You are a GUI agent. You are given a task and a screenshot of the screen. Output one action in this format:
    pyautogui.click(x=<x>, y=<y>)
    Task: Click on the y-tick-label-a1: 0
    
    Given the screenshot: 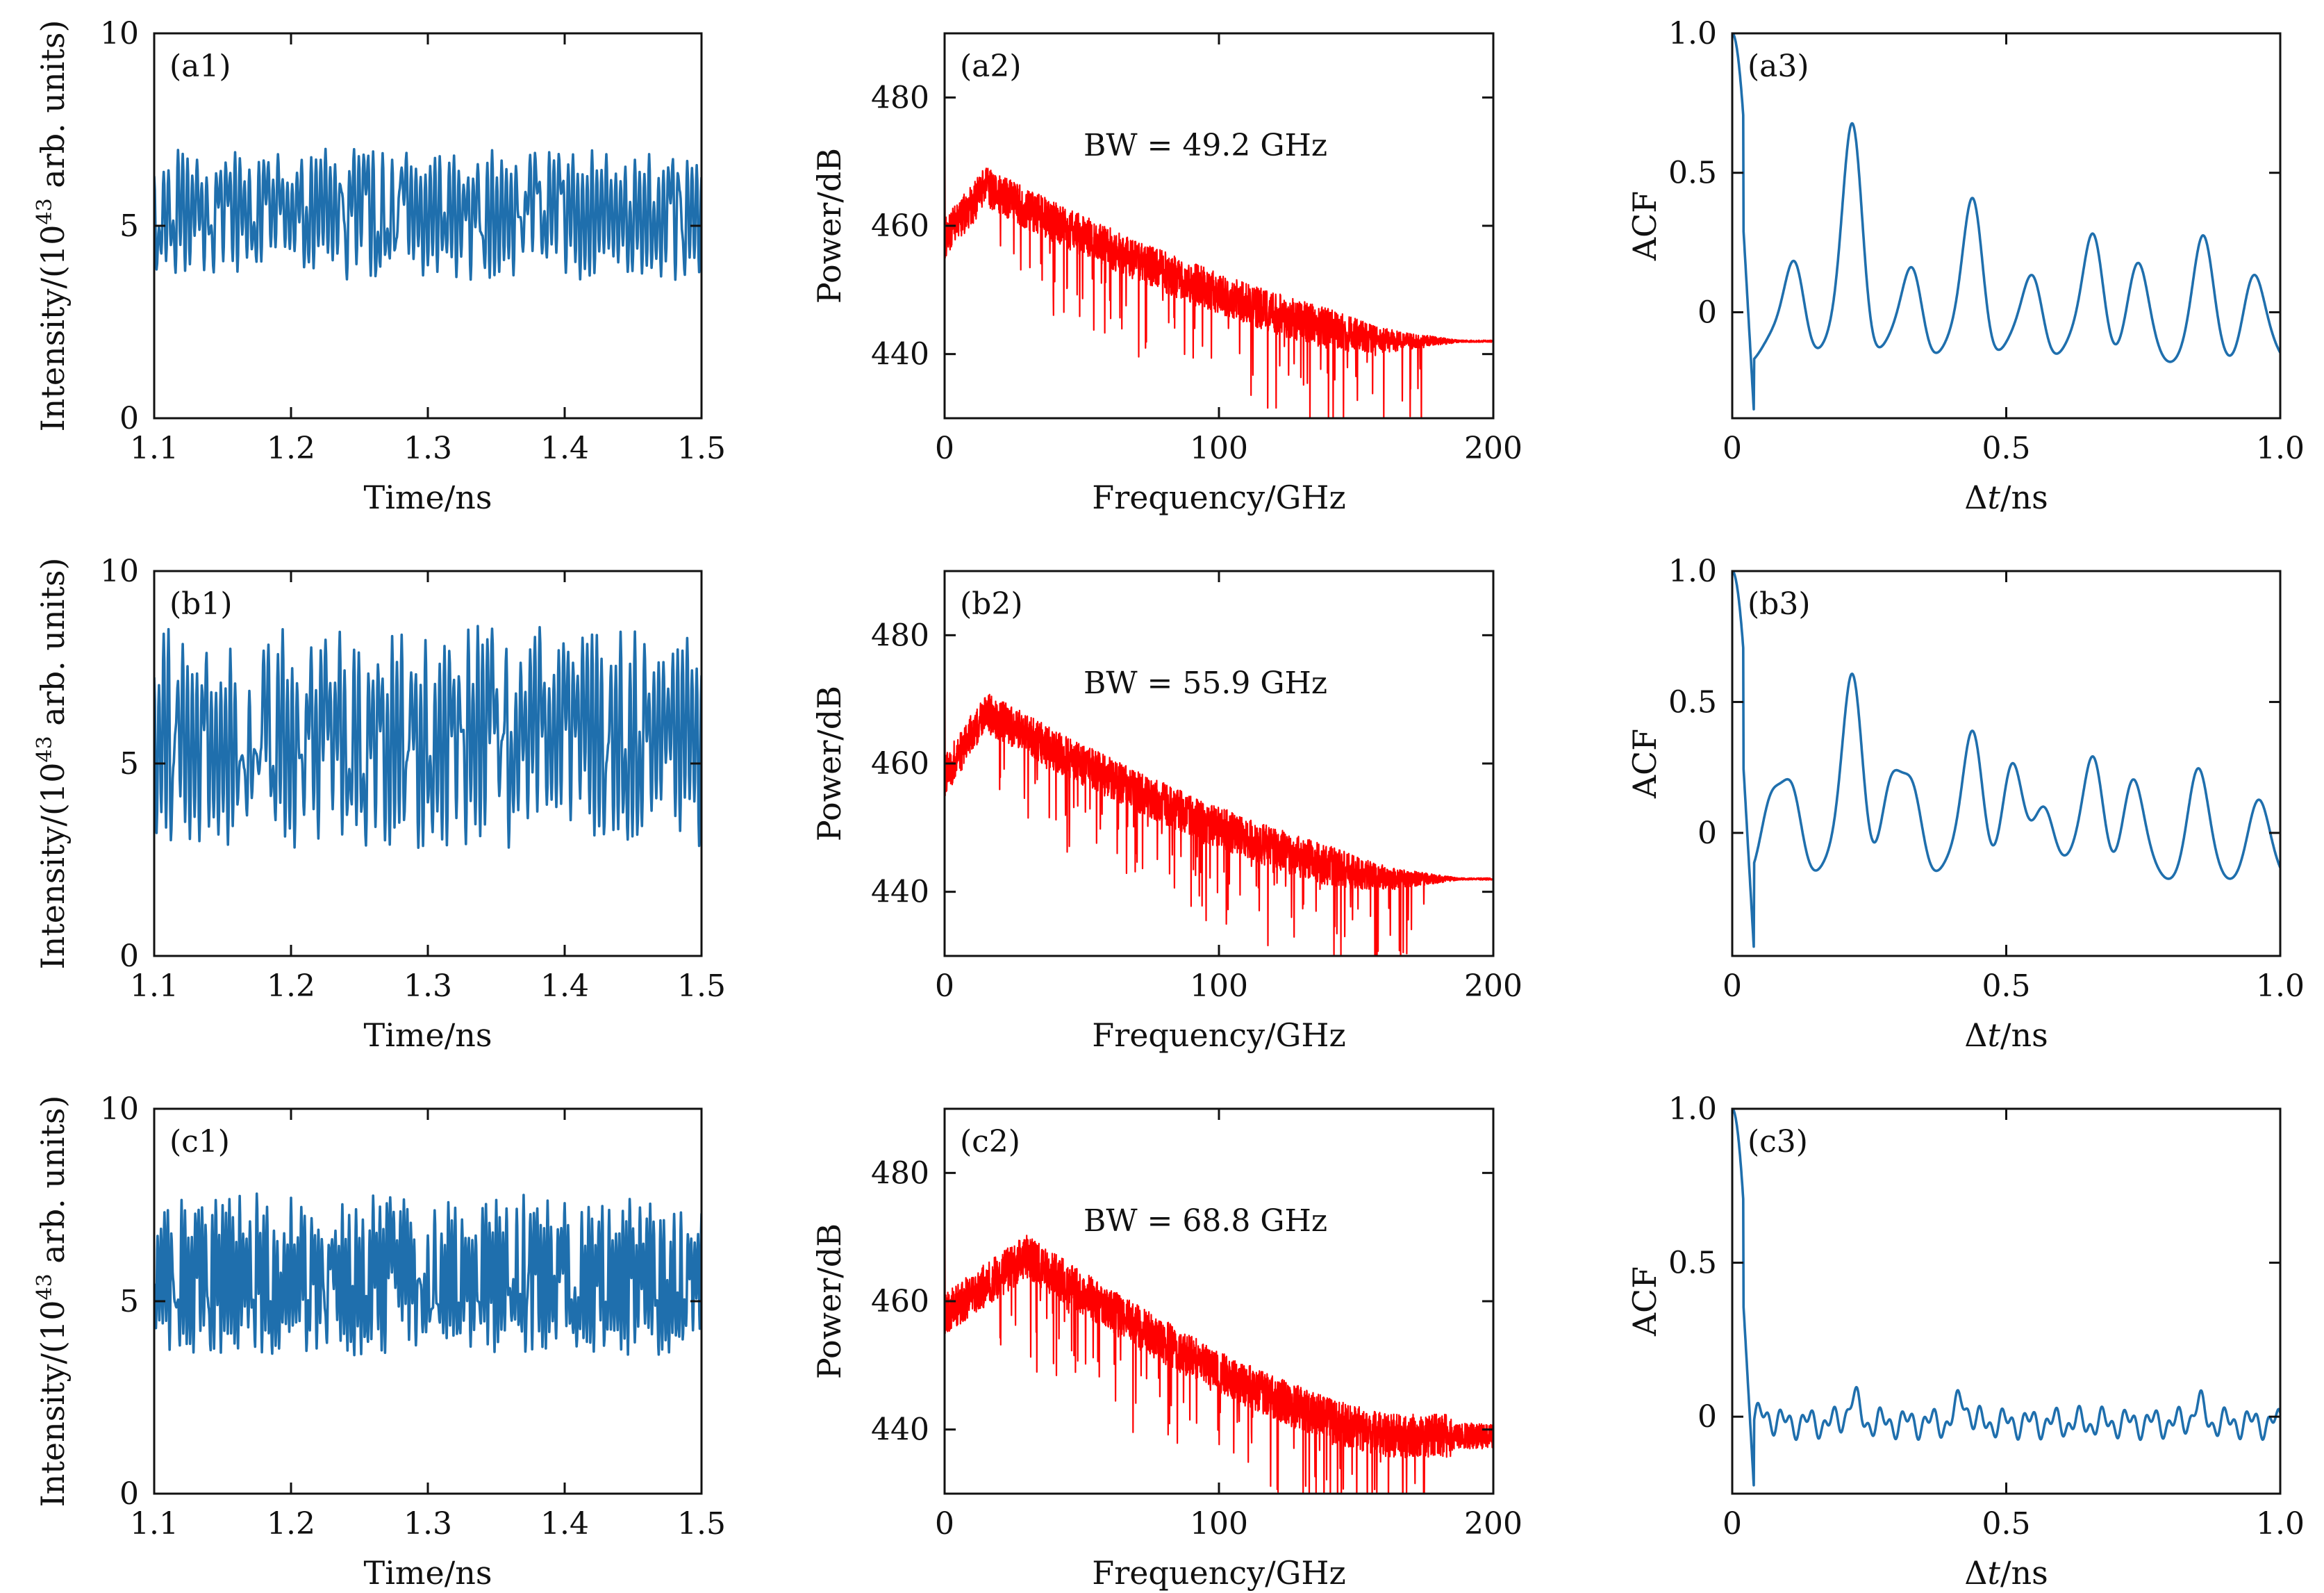 What is the action you would take?
    pyautogui.click(x=129, y=418)
    